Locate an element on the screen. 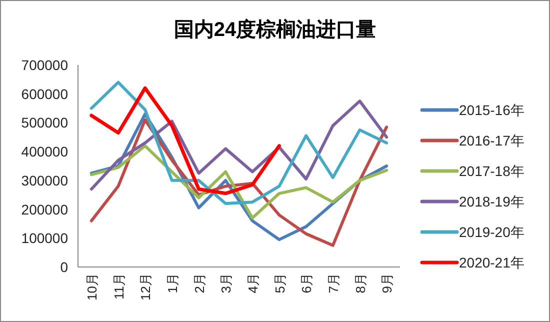 The width and height of the screenshot is (550, 322). x-tick-label: 4月 is located at coordinates (252, 283).